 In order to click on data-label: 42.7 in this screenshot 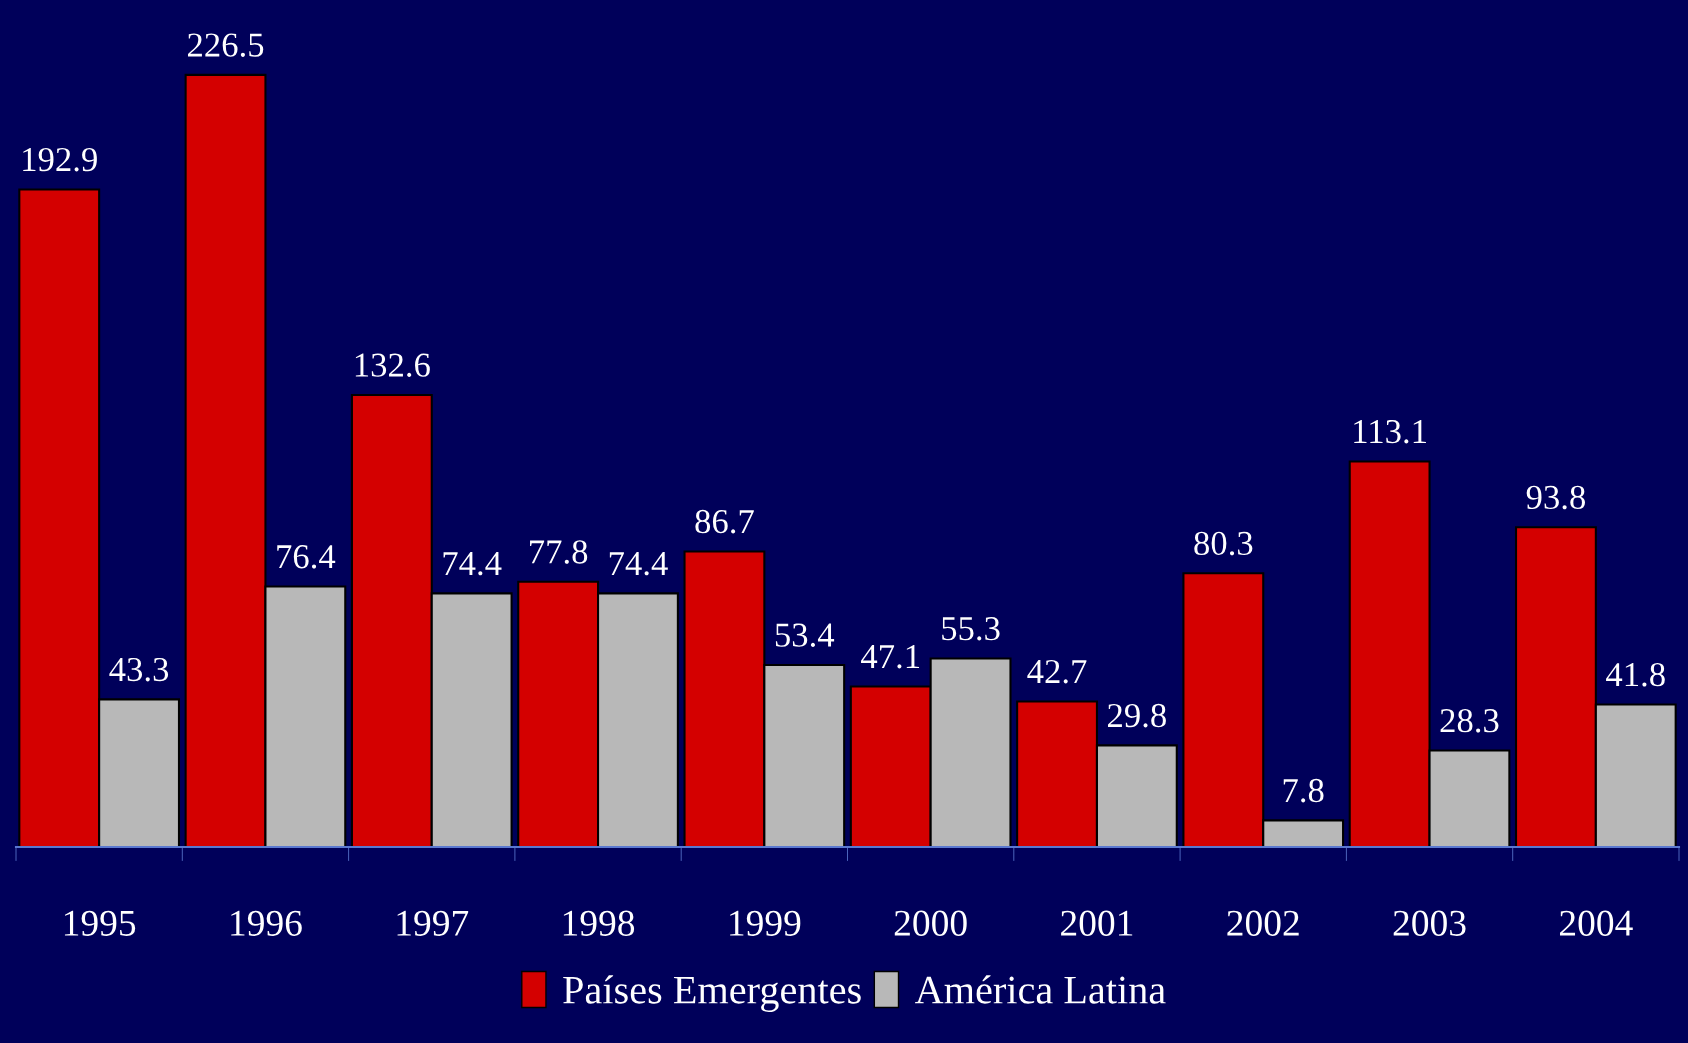, I will do `click(1057, 671)`.